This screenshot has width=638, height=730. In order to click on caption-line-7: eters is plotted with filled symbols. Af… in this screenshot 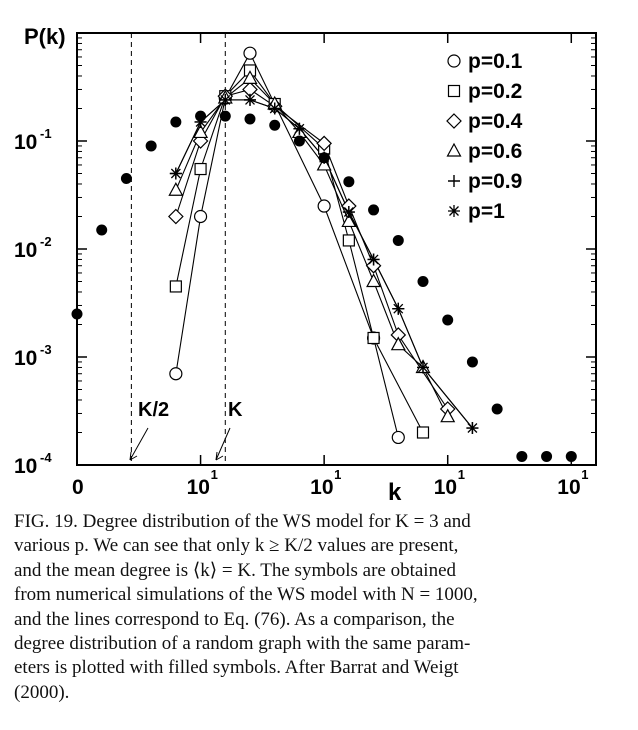, I will do `click(236, 668)`.